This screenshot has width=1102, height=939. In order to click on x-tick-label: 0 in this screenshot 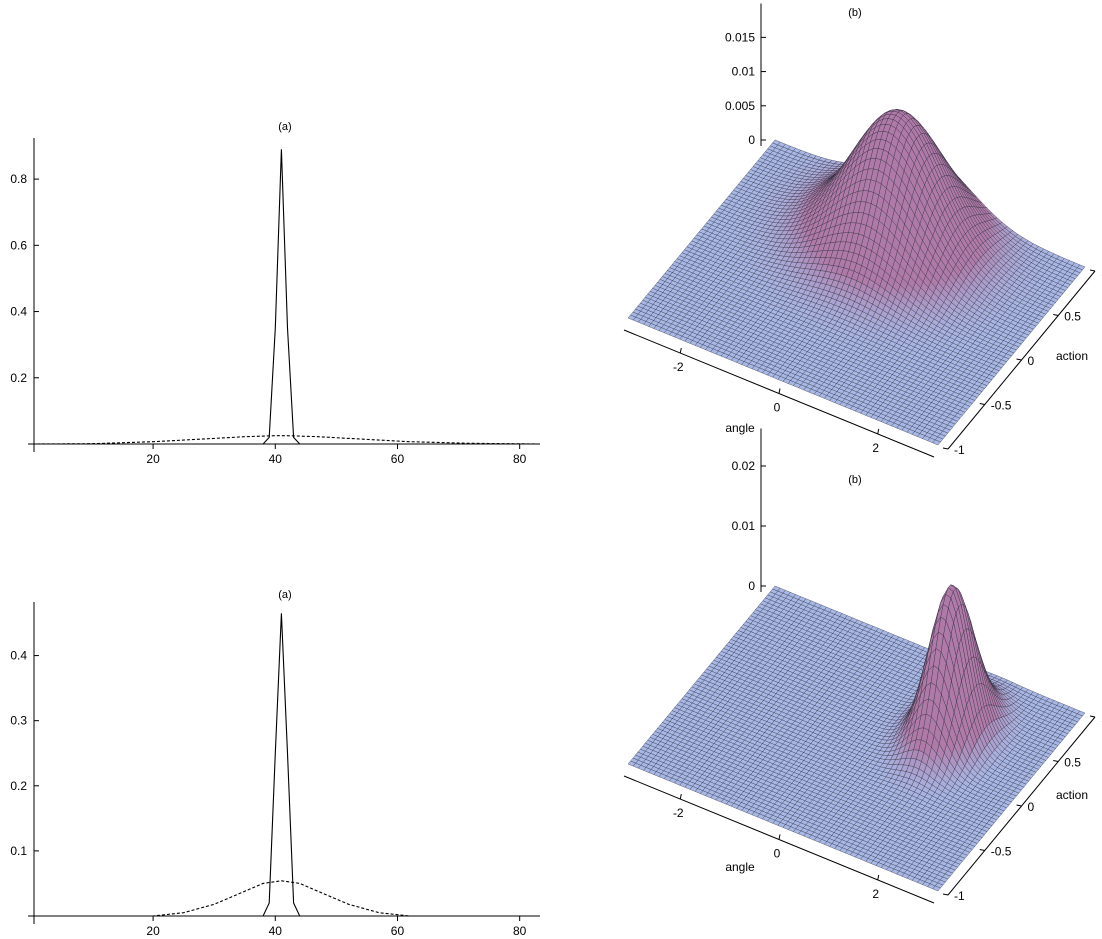, I will do `click(777, 408)`.